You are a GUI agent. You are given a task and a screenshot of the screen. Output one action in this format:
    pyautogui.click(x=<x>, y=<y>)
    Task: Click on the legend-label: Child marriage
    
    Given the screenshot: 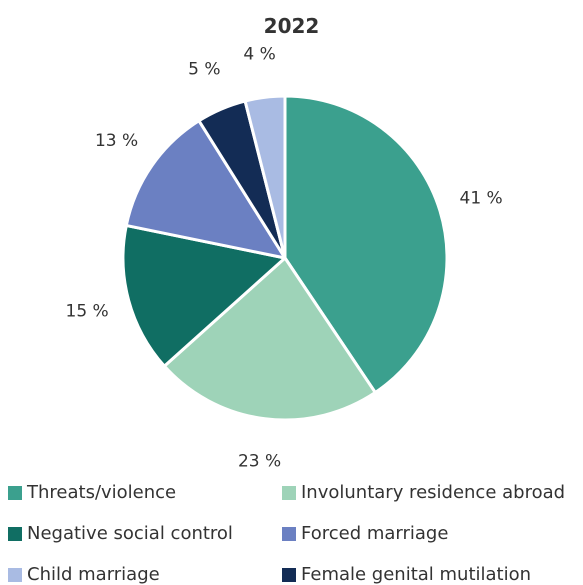 What is the action you would take?
    pyautogui.click(x=93, y=574)
    